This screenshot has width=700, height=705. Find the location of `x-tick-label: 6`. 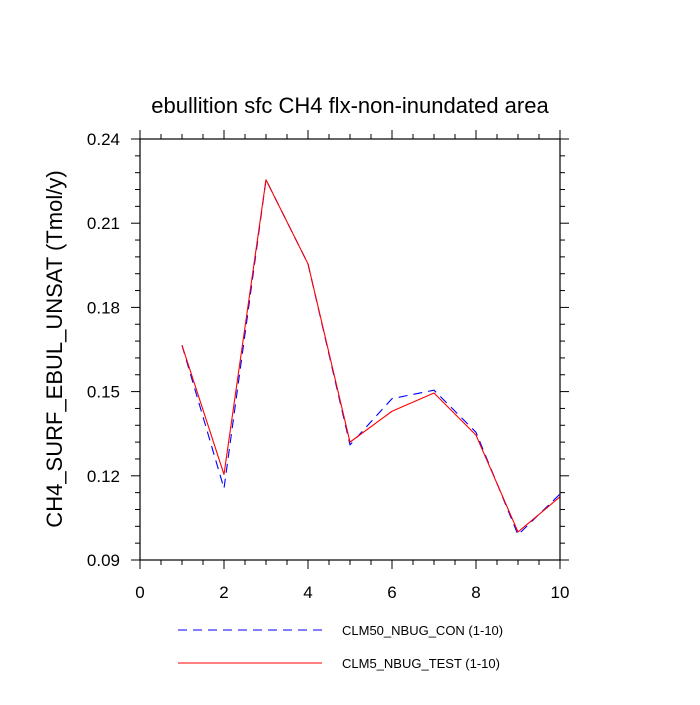

x-tick-label: 6 is located at coordinates (391, 592).